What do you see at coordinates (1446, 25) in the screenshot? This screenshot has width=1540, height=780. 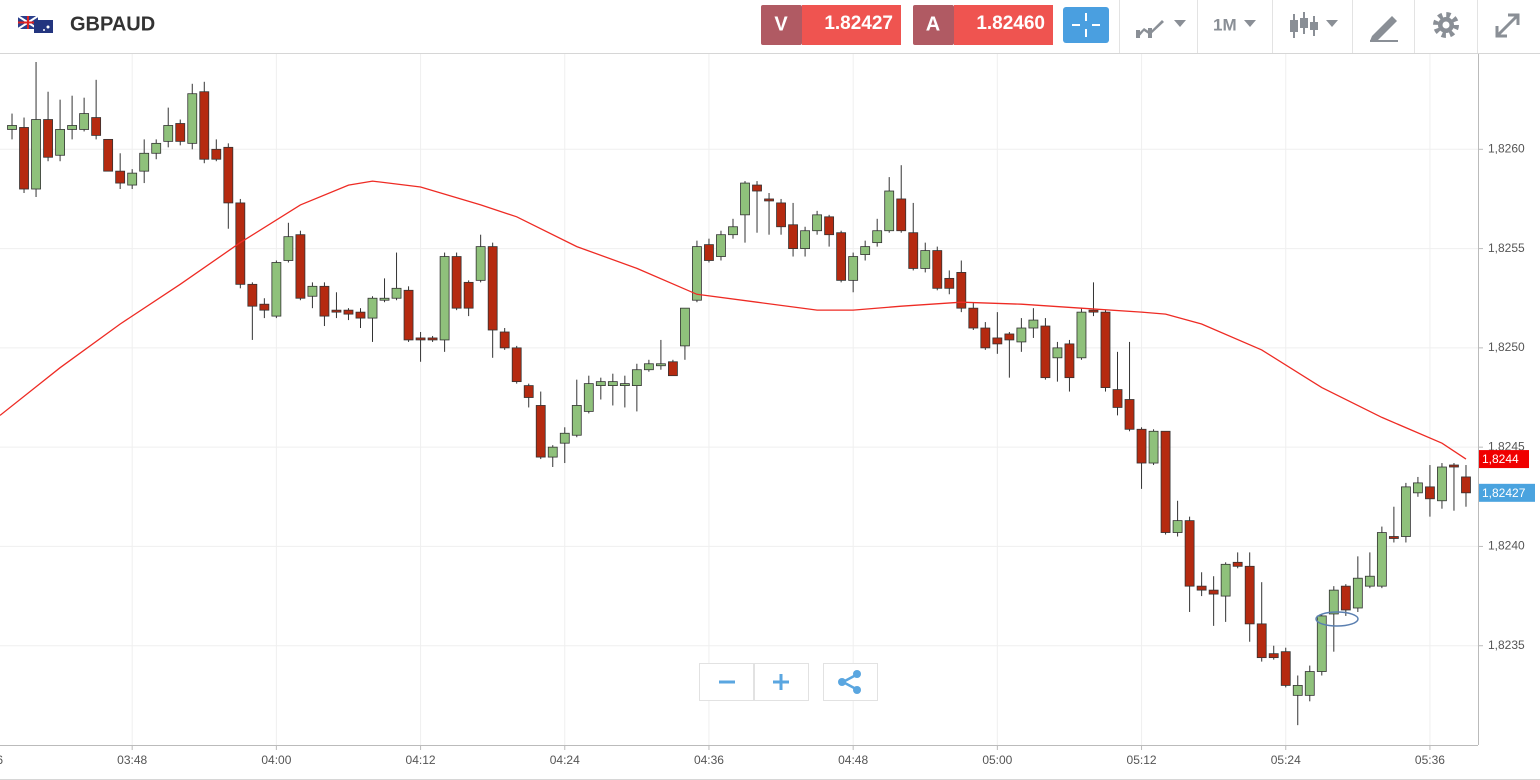 I see `settings-button` at bounding box center [1446, 25].